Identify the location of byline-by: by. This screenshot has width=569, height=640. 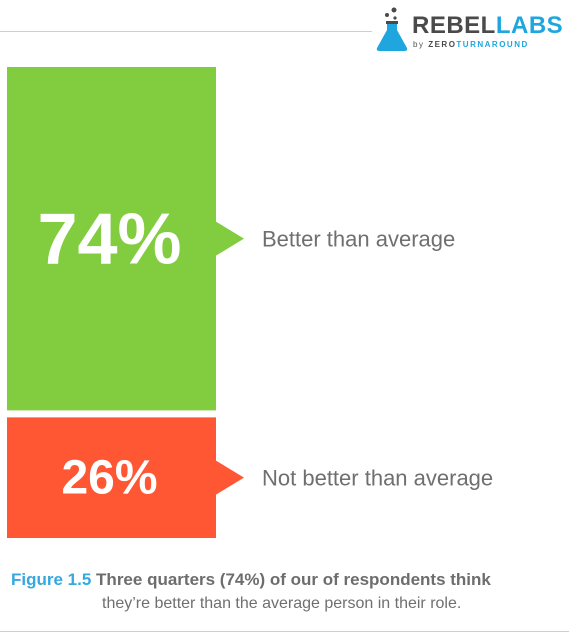
(419, 44).